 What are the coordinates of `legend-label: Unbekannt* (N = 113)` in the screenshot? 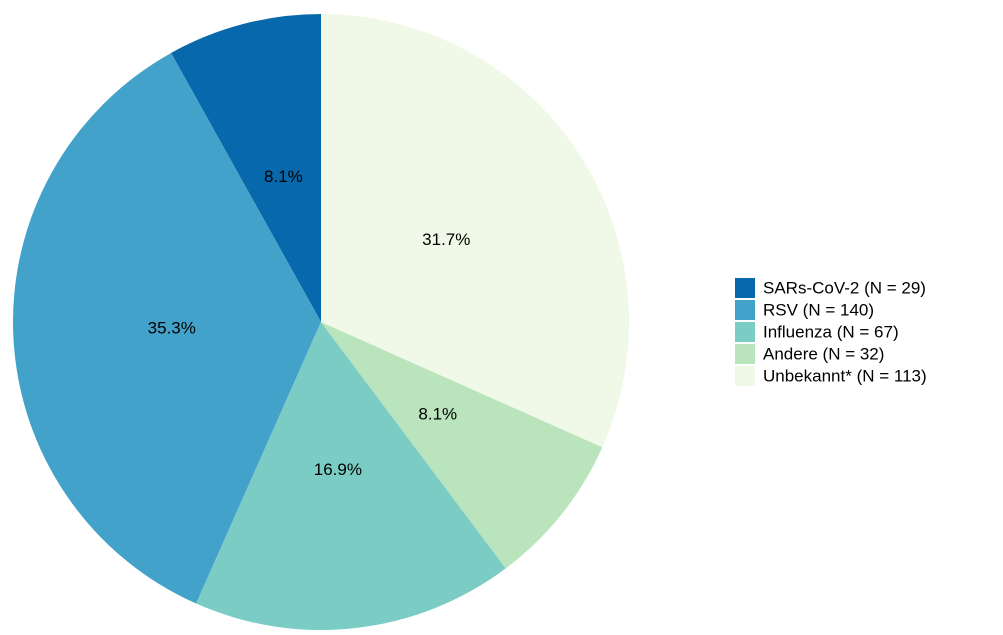 It's located at (845, 375).